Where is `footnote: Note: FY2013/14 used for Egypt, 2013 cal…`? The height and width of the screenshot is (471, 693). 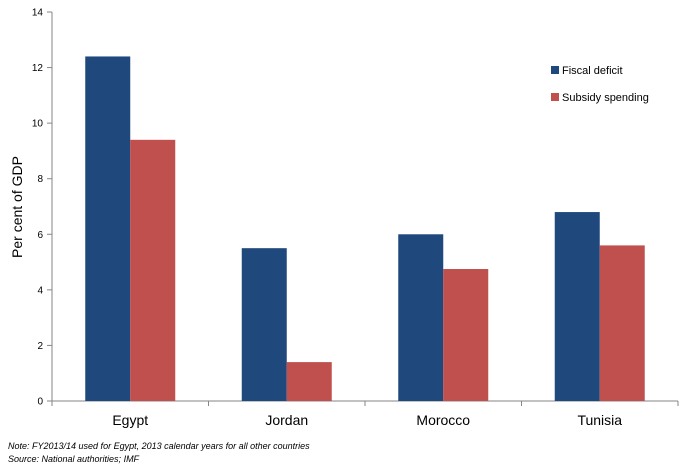 footnote: Note: FY2013/14 used for Egypt, 2013 cal… is located at coordinates (159, 446).